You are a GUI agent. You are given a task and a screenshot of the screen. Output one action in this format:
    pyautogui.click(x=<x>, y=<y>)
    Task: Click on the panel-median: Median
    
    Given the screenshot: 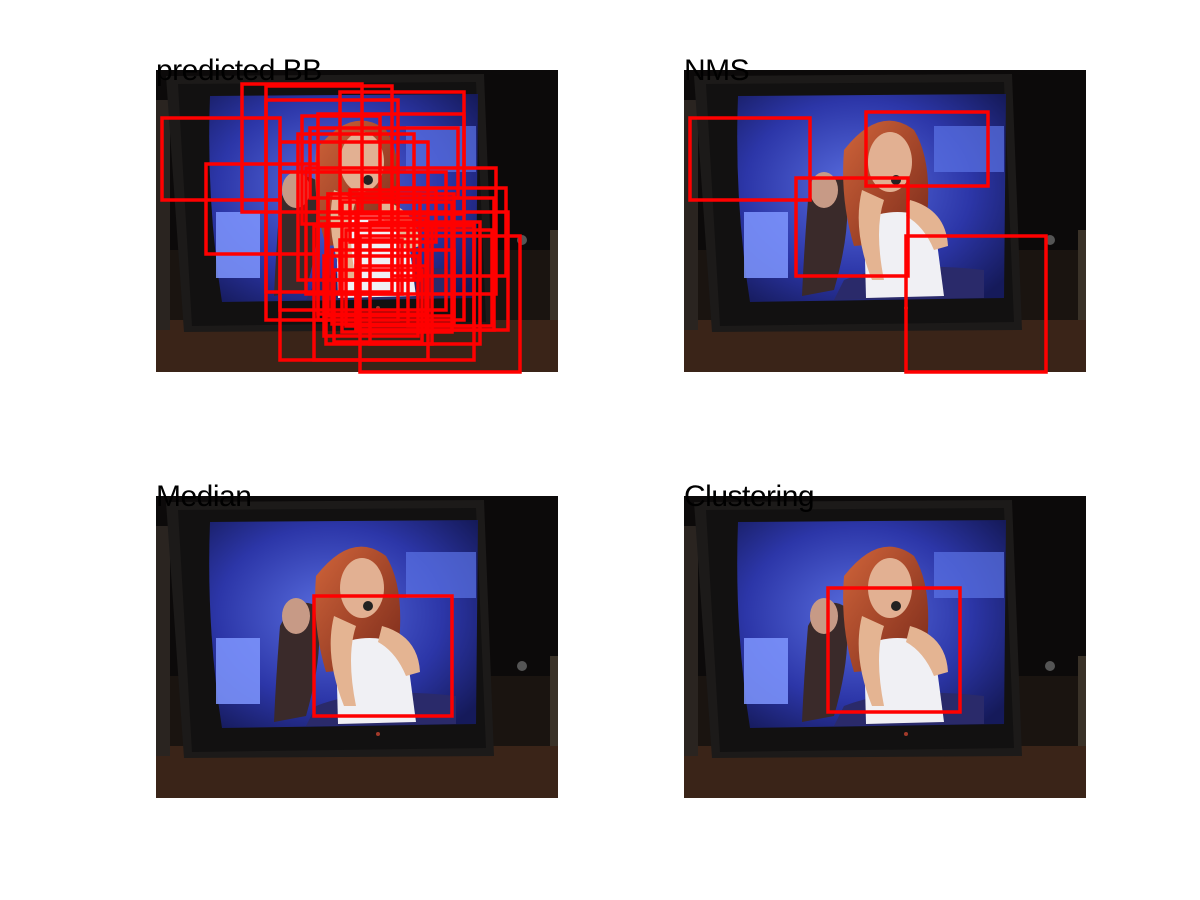 What is the action you would take?
    pyautogui.click(x=357, y=640)
    